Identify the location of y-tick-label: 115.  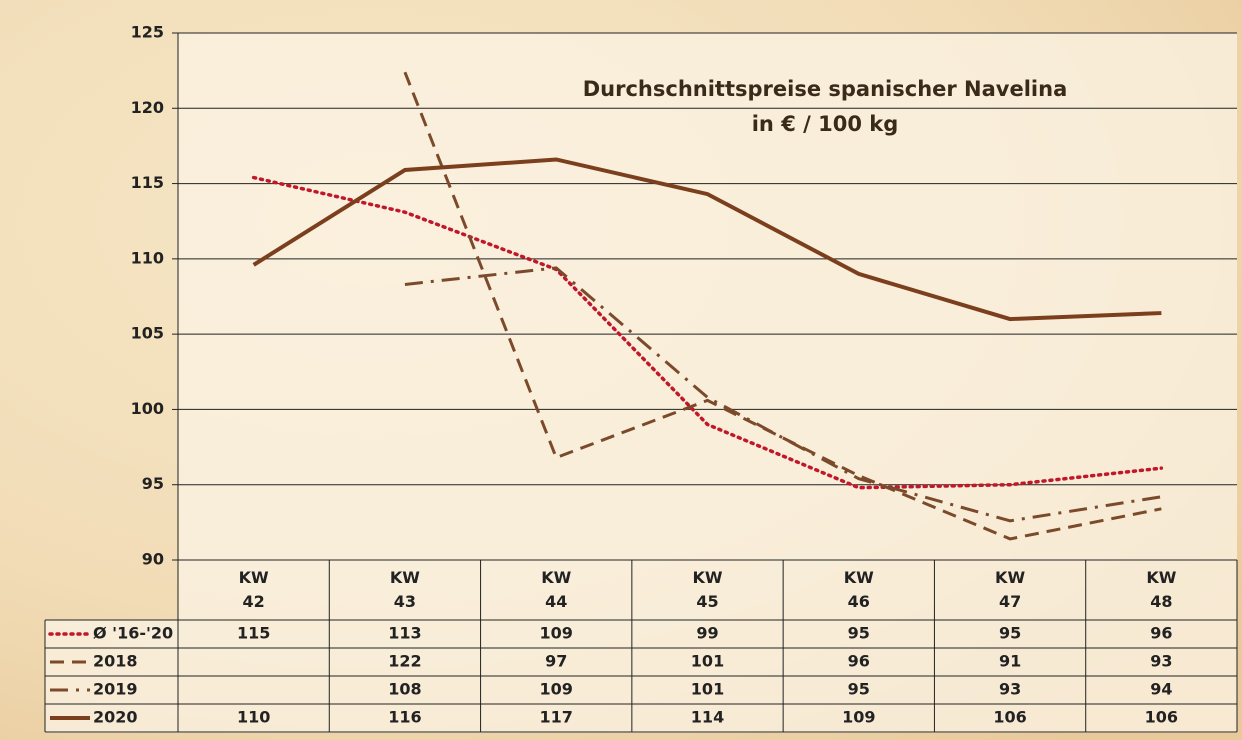
(147, 182).